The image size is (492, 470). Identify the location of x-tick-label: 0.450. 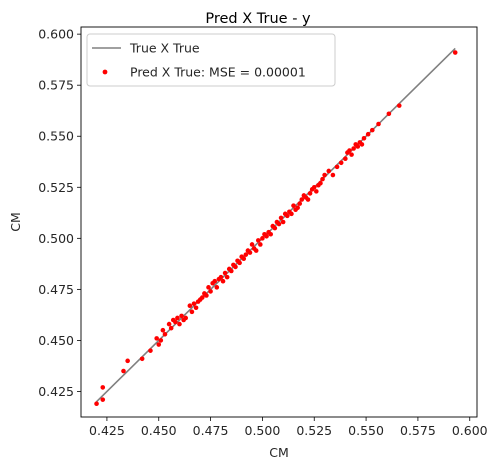
(159, 430).